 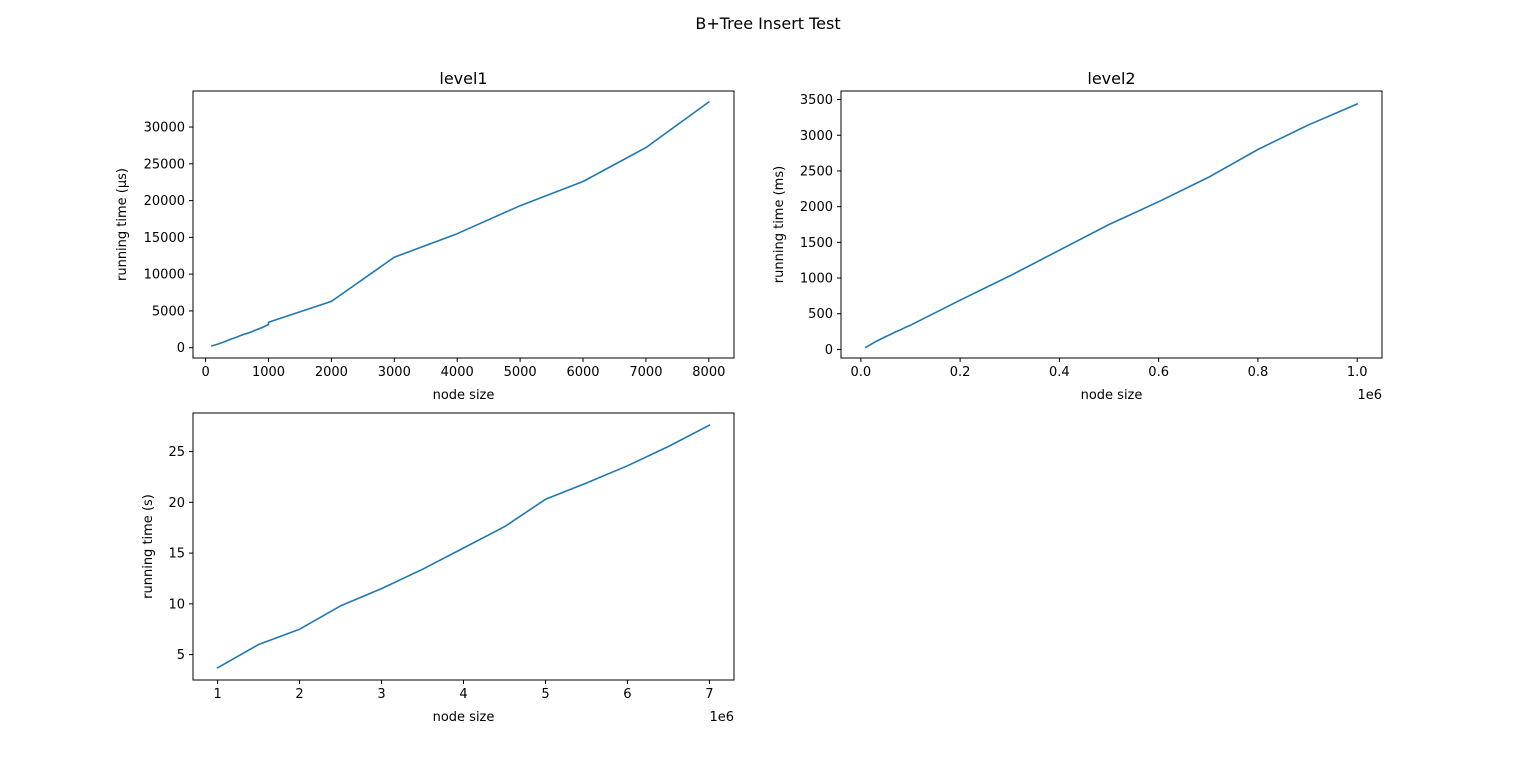 I want to click on x-tick-label: 1.0, so click(x=1357, y=372).